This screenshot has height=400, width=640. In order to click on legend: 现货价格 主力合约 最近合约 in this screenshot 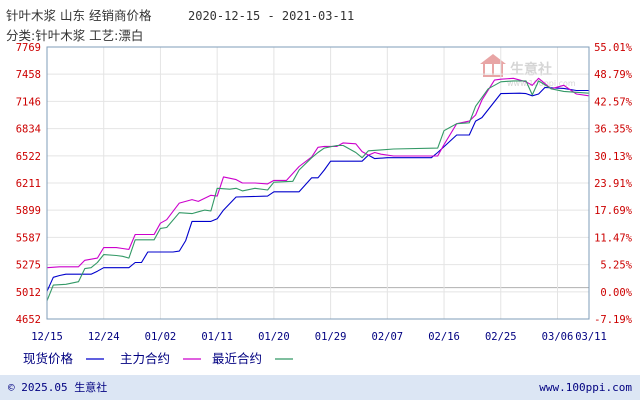, I will do `click(158, 358)`.